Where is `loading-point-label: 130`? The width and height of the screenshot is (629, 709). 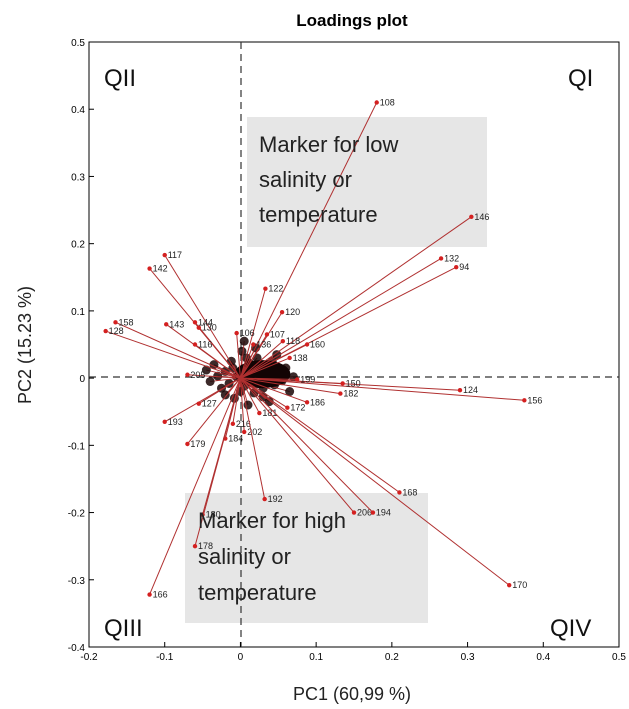
loading-point-label: 130 is located at coordinates (209, 328).